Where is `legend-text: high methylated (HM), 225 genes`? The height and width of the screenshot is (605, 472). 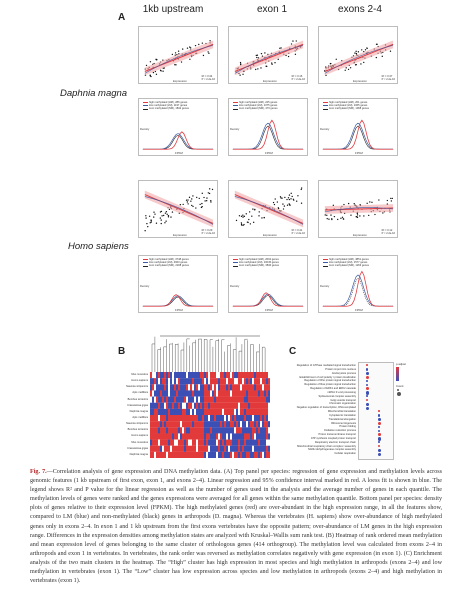
legend-text: high methylated (HM), 225 genes is located at coordinates (258, 102).